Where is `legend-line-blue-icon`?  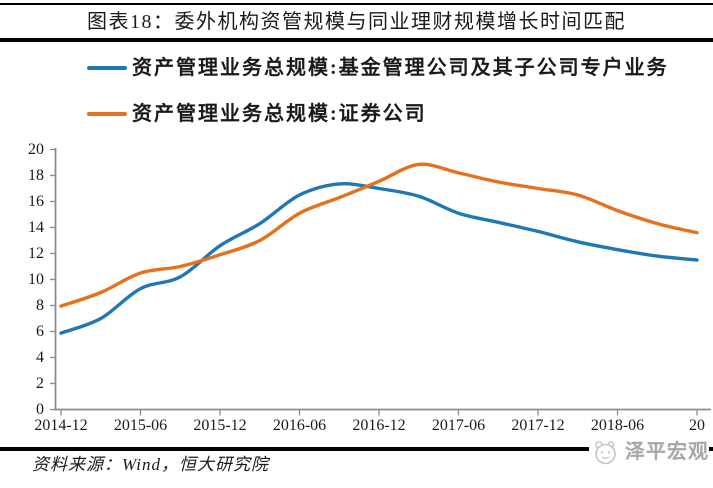 legend-line-blue-icon is located at coordinates (107, 68).